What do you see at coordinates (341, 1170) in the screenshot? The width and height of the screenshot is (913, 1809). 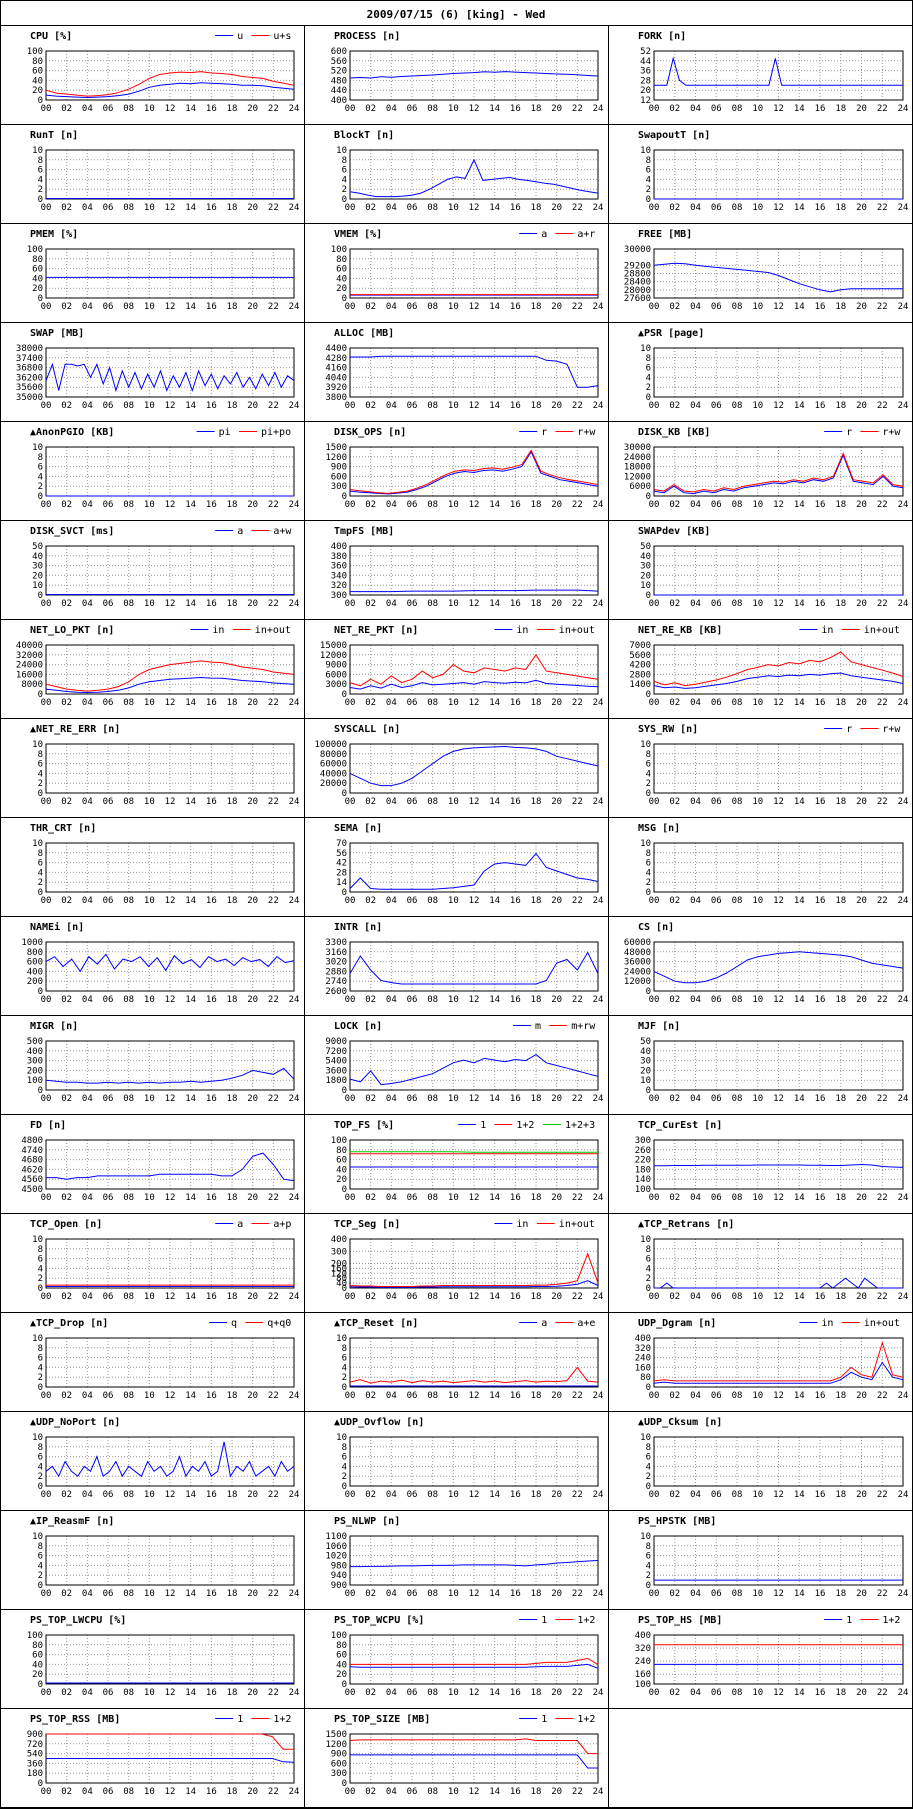 I see `y-tick-label: 40` at bounding box center [341, 1170].